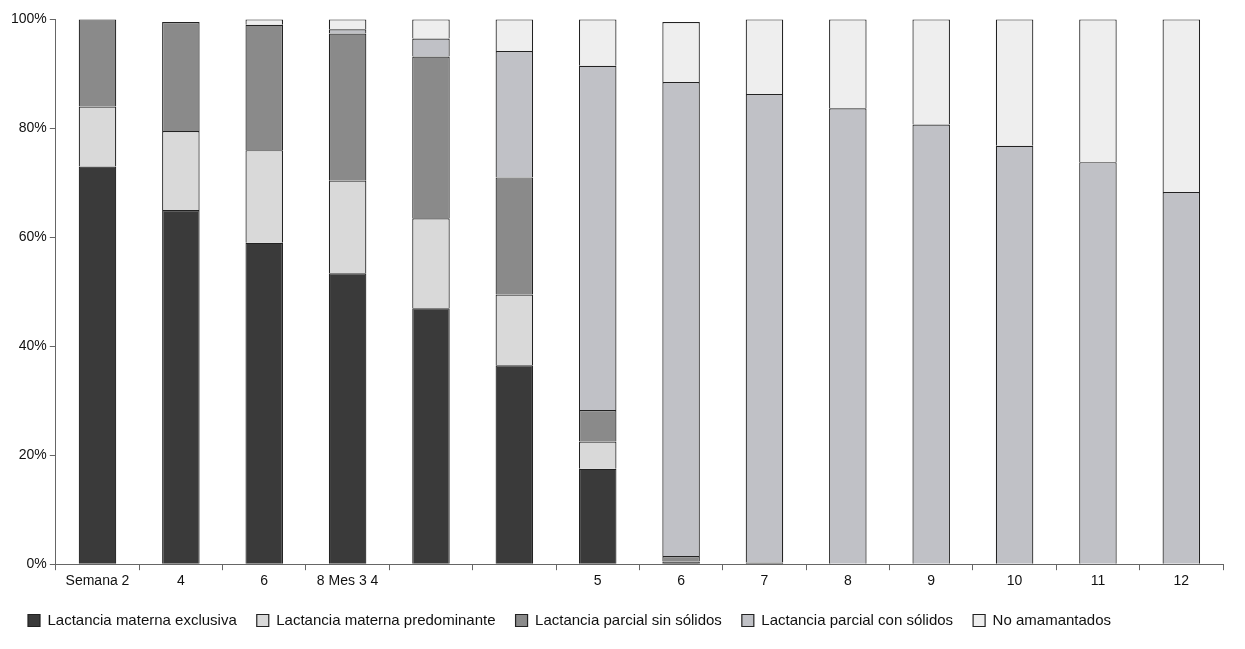 This screenshot has width=1245, height=649. I want to click on legend-label: Lactancia materna exclusiva, so click(142, 619).